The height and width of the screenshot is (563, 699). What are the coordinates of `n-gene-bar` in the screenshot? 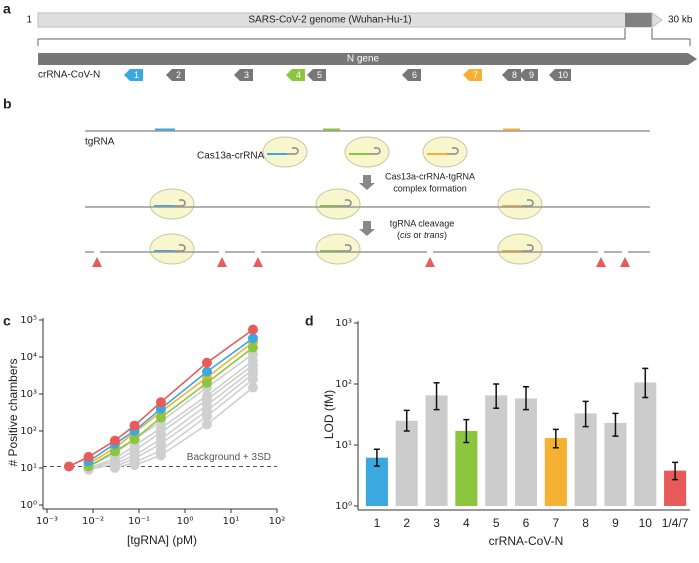 It's located at (367, 59).